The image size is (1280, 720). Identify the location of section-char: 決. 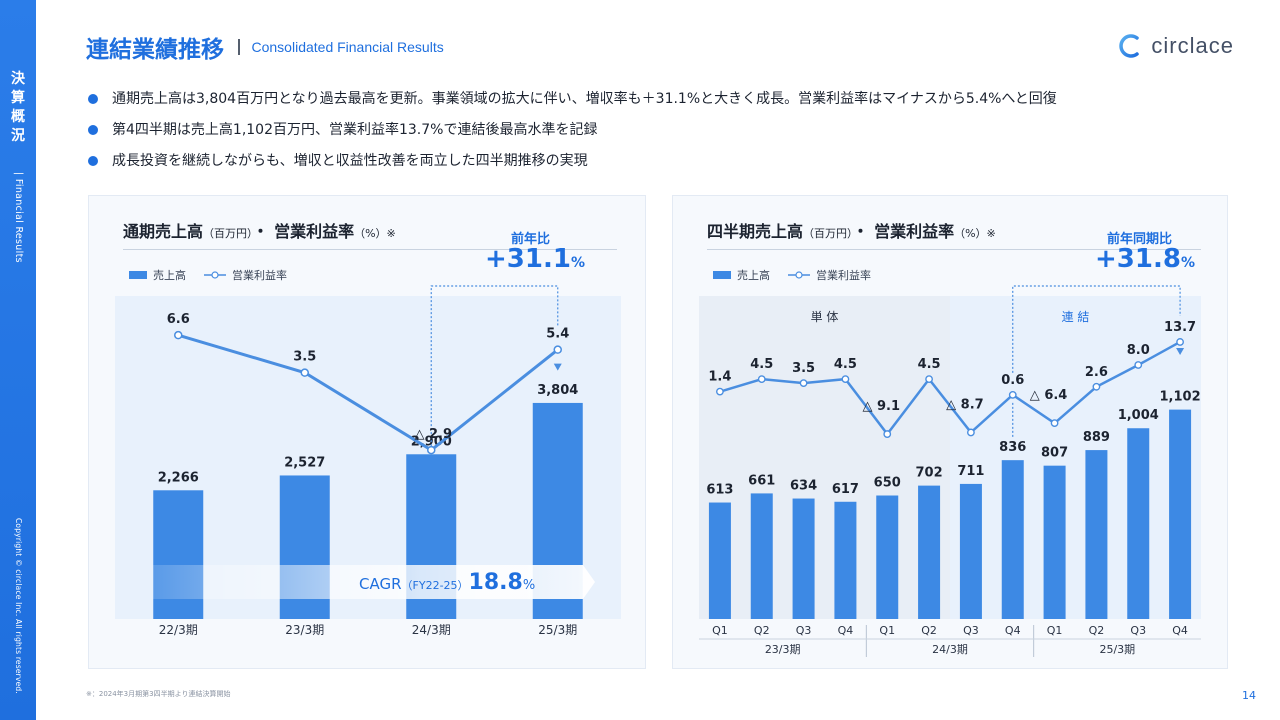
(18, 79).